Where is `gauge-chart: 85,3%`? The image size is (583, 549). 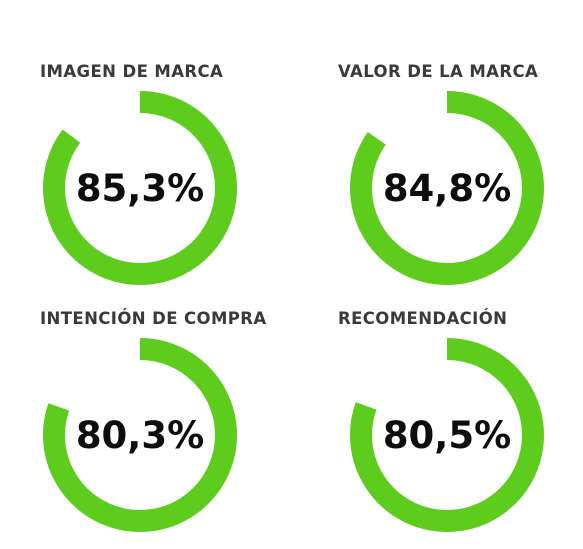 gauge-chart: 85,3% is located at coordinates (140, 188).